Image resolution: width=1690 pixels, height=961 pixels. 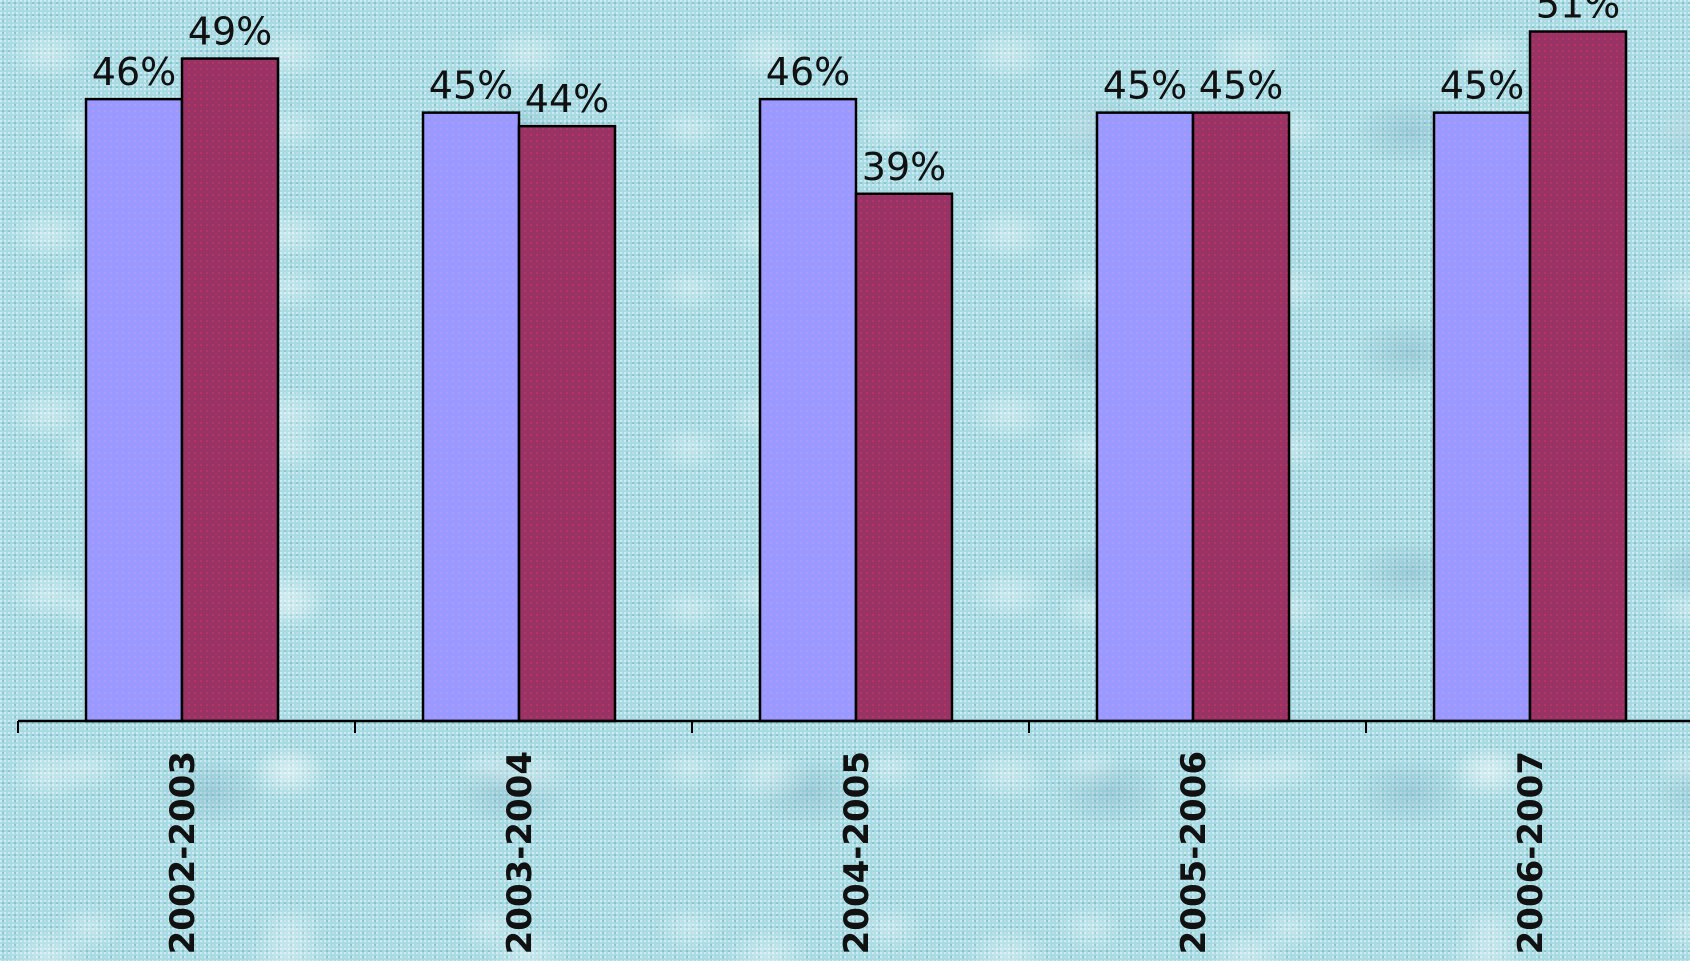 What do you see at coordinates (1194, 852) in the screenshot?
I see `category-label-2005-2006: 2005-2006` at bounding box center [1194, 852].